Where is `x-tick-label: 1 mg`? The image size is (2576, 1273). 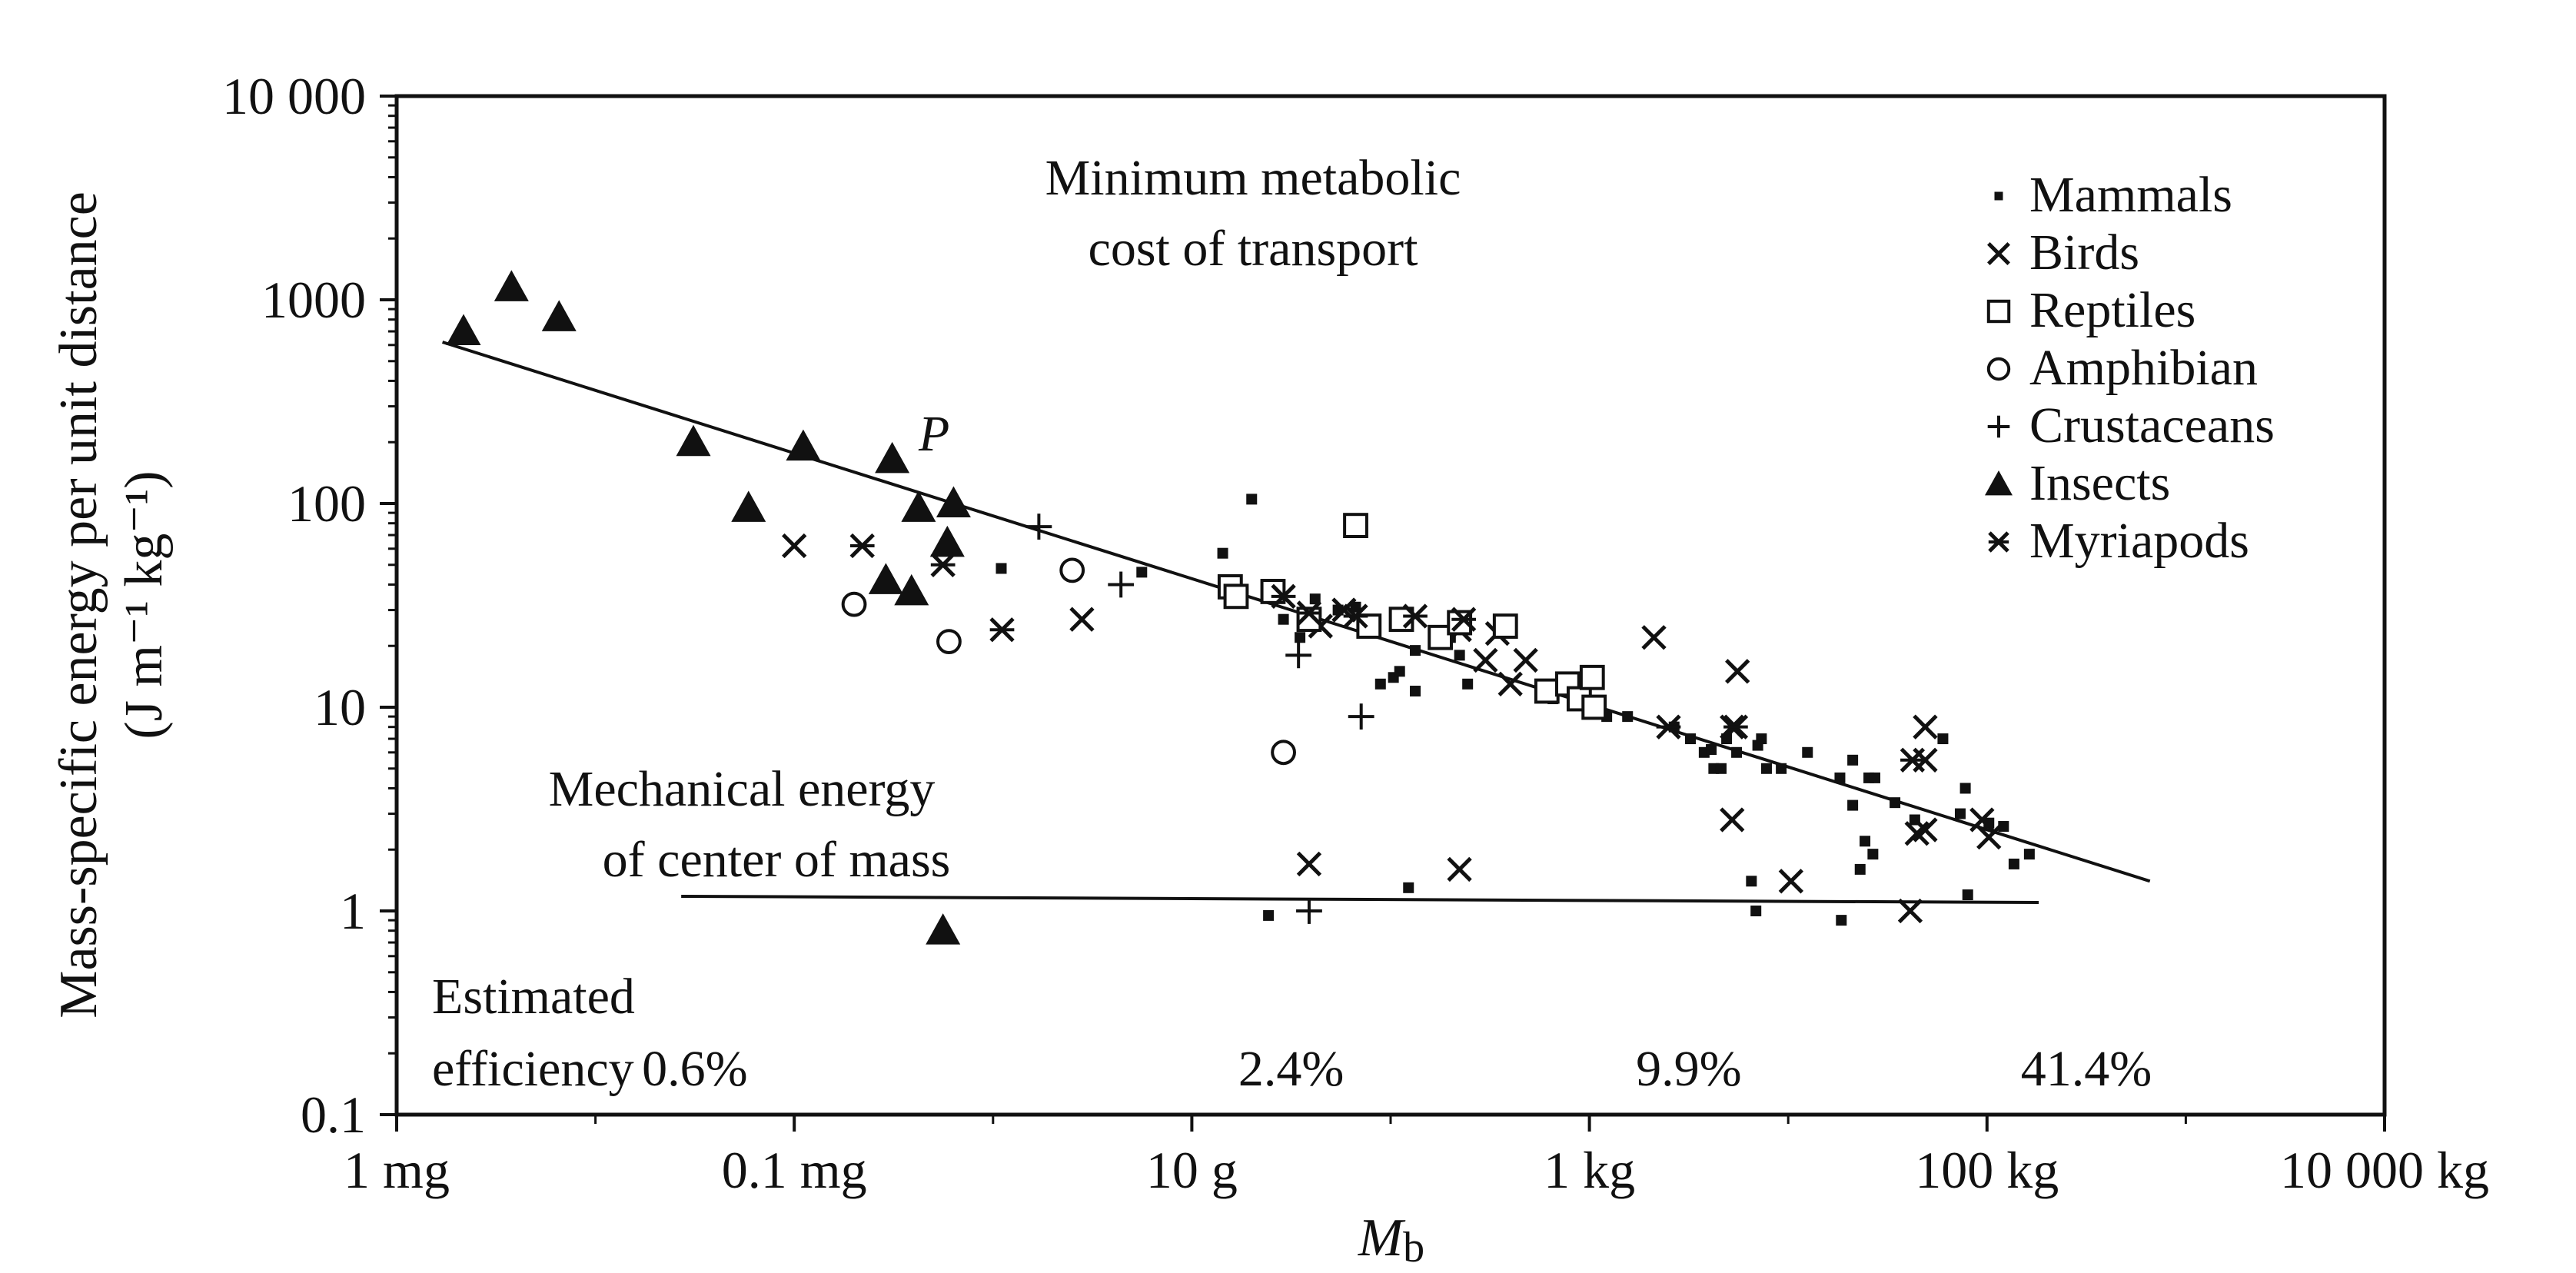
x-tick-label: 1 mg is located at coordinates (397, 1170).